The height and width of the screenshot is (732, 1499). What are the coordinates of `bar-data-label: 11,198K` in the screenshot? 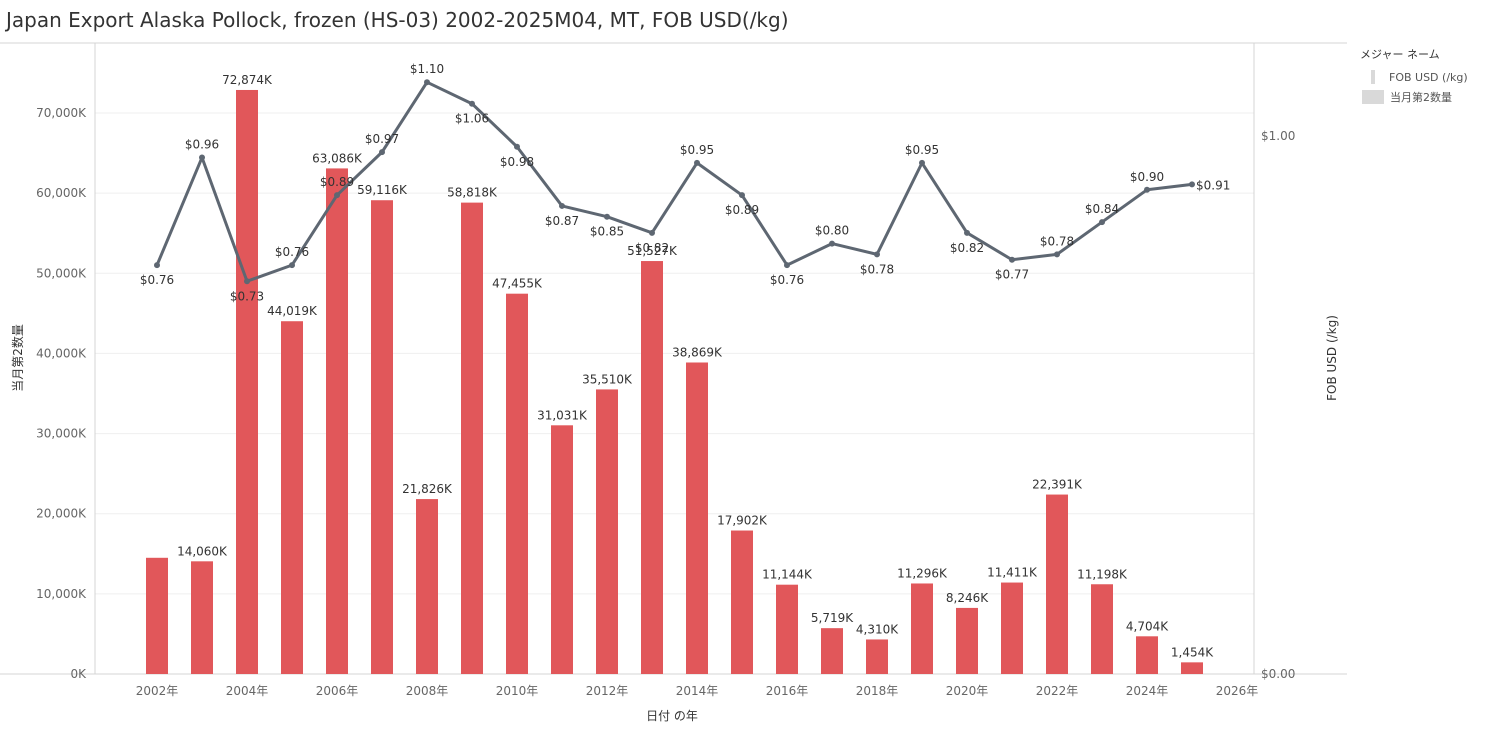 It's located at (1102, 574).